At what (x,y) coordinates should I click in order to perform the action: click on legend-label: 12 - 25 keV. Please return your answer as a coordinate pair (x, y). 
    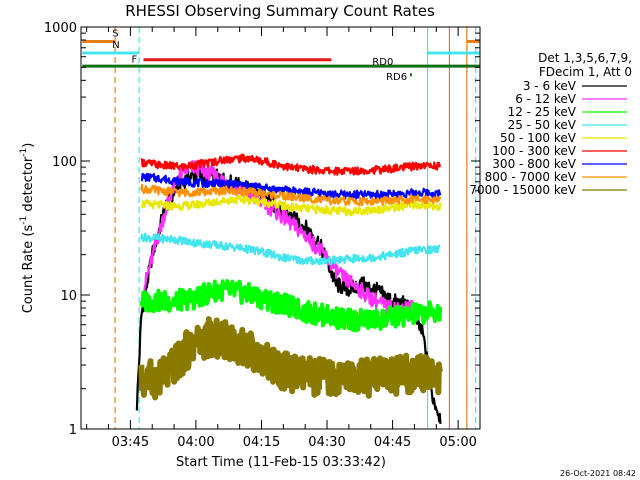
    Looking at the image, I should click on (542, 112).